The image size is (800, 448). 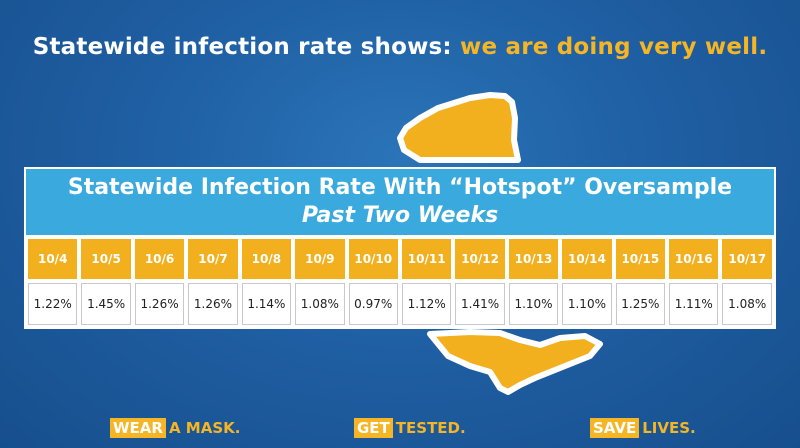 What do you see at coordinates (480, 259) in the screenshot?
I see `date-cell: 10/12` at bounding box center [480, 259].